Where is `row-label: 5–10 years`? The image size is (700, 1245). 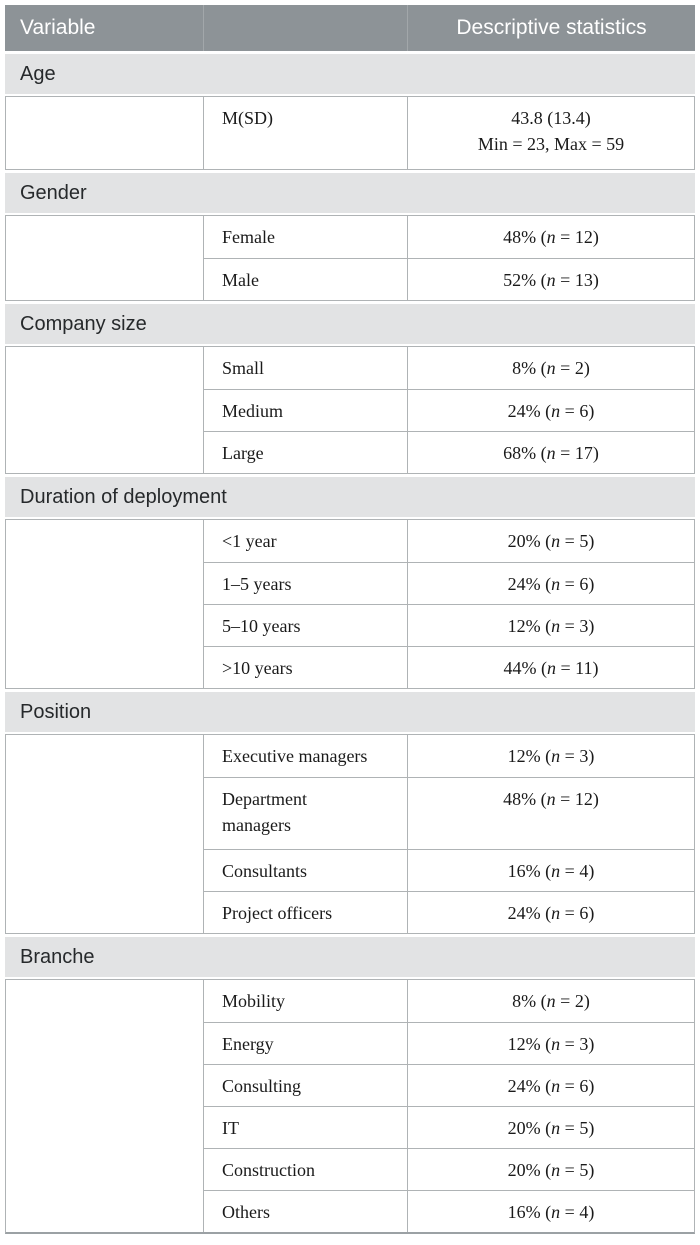
row-label: 5–10 years is located at coordinates (306, 625).